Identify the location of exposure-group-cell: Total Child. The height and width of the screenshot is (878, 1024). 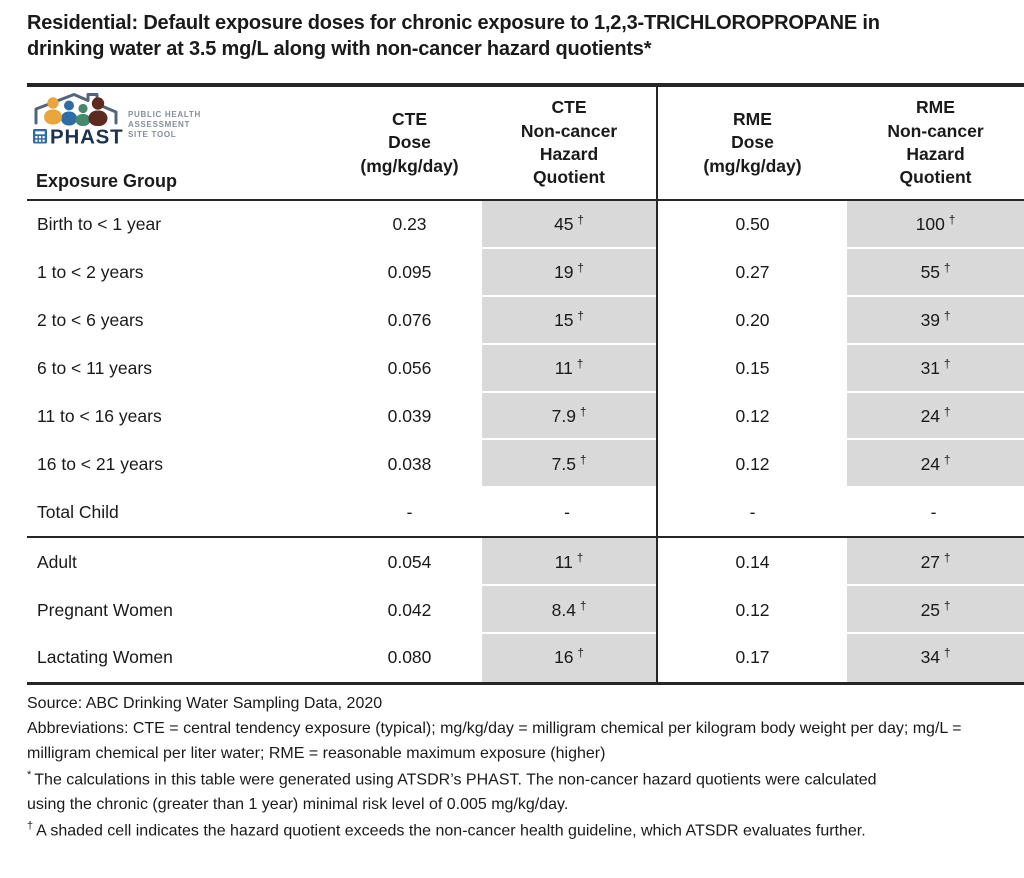
(182, 513).